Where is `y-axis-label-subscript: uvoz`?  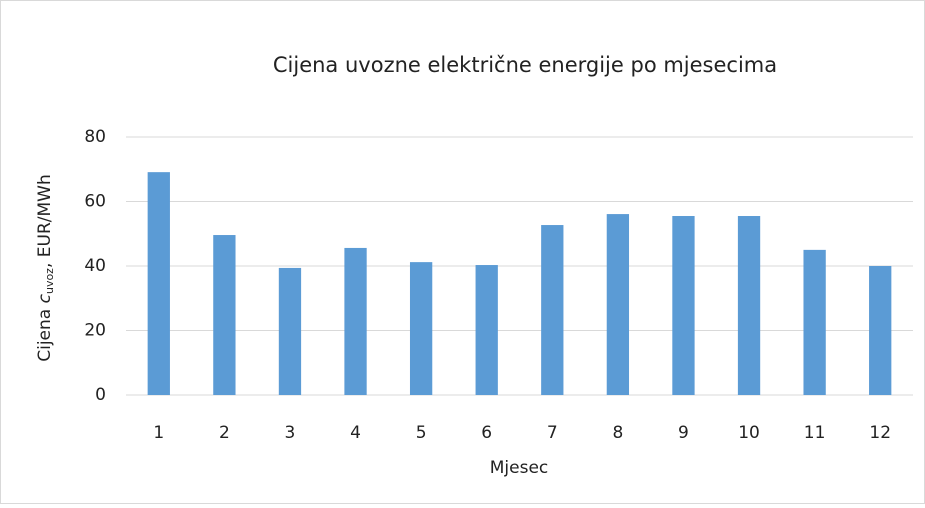
y-axis-label-subscript: uvoz is located at coordinates (49, 281).